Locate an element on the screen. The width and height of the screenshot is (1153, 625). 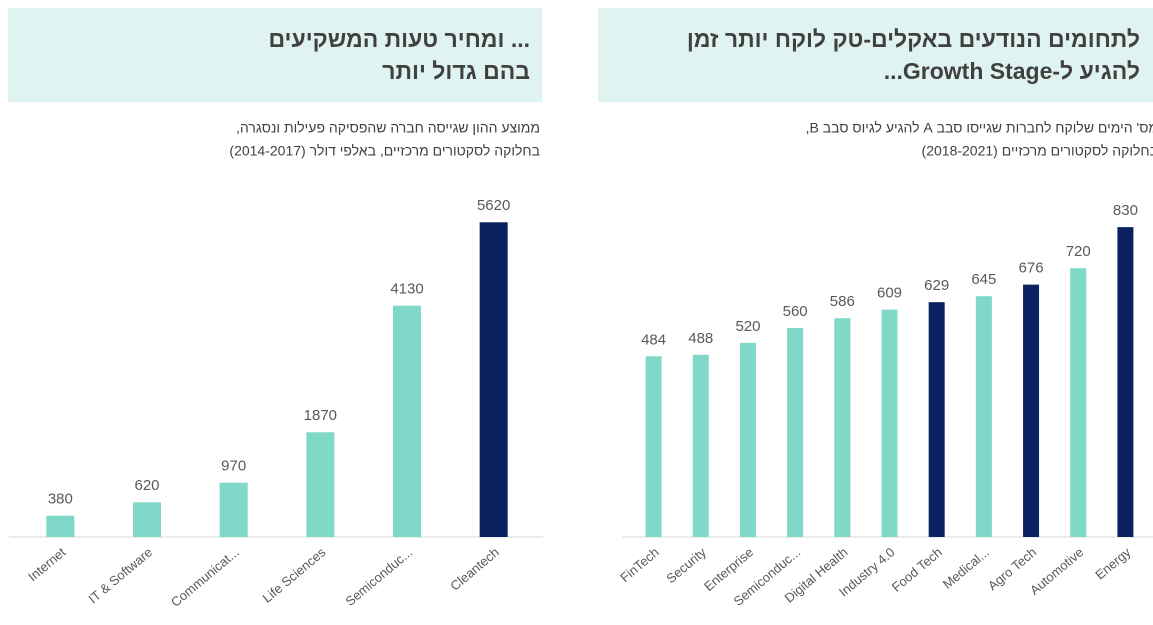
chart-title: לתחומים הנודעים באקלים-טק לוקח יותר זמן is located at coordinates (913, 39).